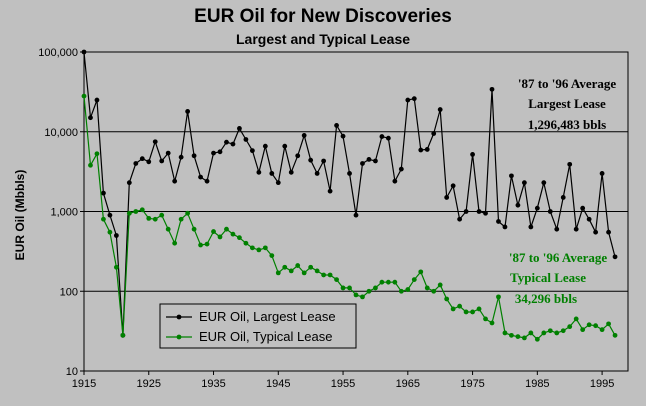 The image size is (646, 406). What do you see at coordinates (323, 16) in the screenshot?
I see `chart-title: EUR Oil for New Discoveries` at bounding box center [323, 16].